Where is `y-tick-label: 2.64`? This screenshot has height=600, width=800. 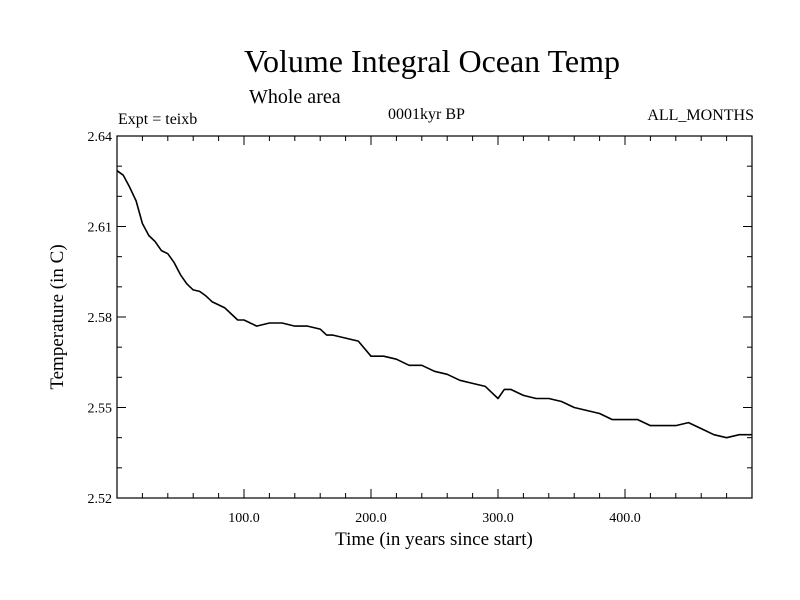 y-tick-label: 2.64 is located at coordinates (100, 137).